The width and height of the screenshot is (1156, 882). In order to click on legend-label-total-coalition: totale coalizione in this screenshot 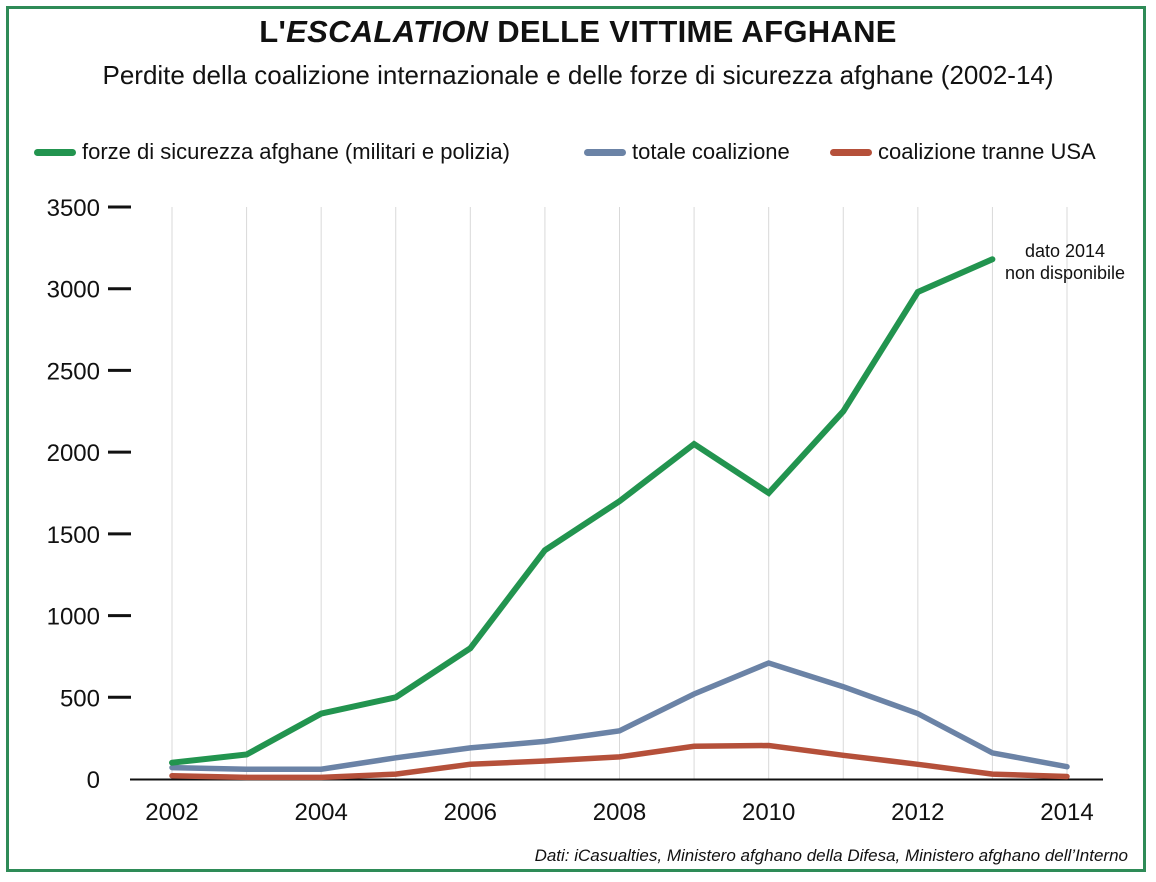, I will do `click(711, 151)`.